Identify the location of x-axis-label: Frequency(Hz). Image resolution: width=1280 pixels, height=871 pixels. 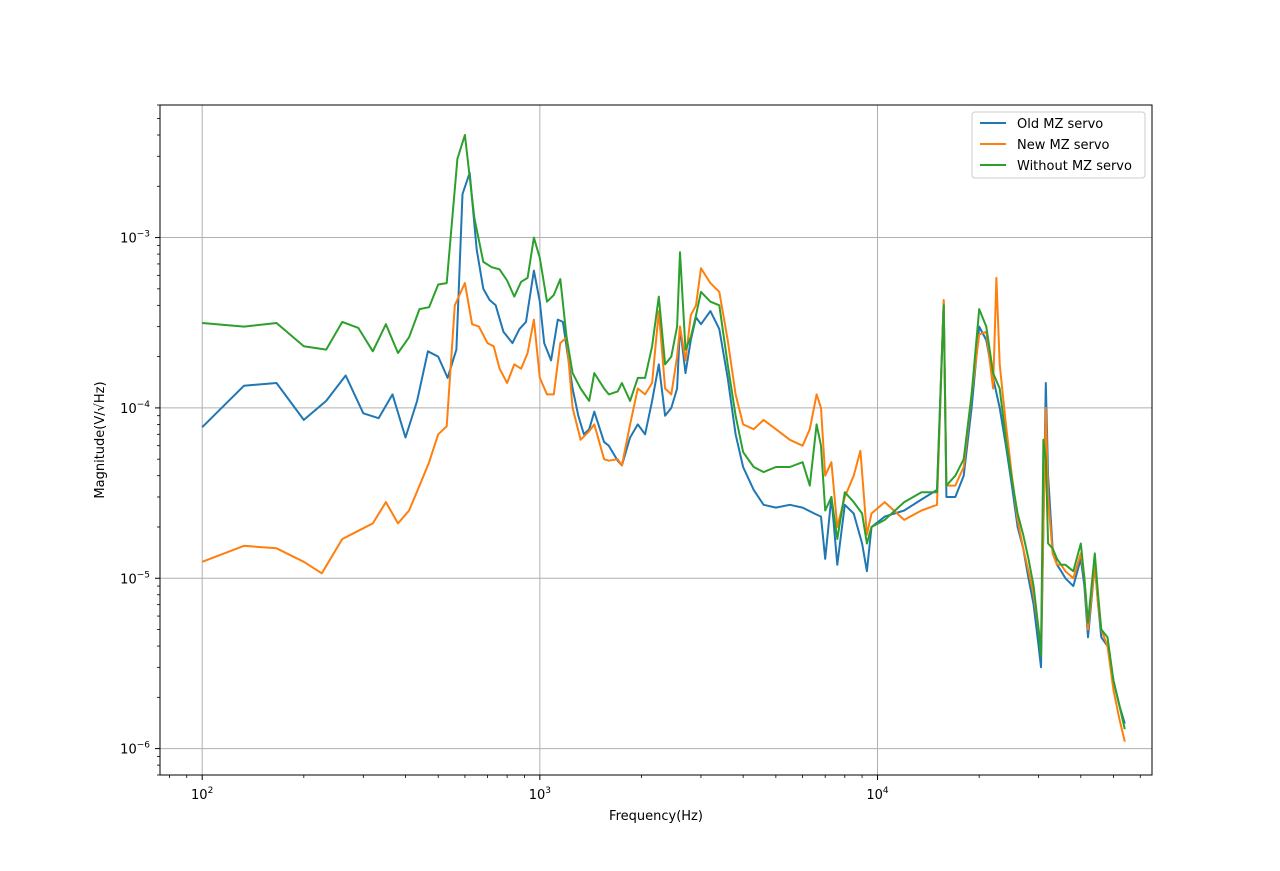
(656, 816).